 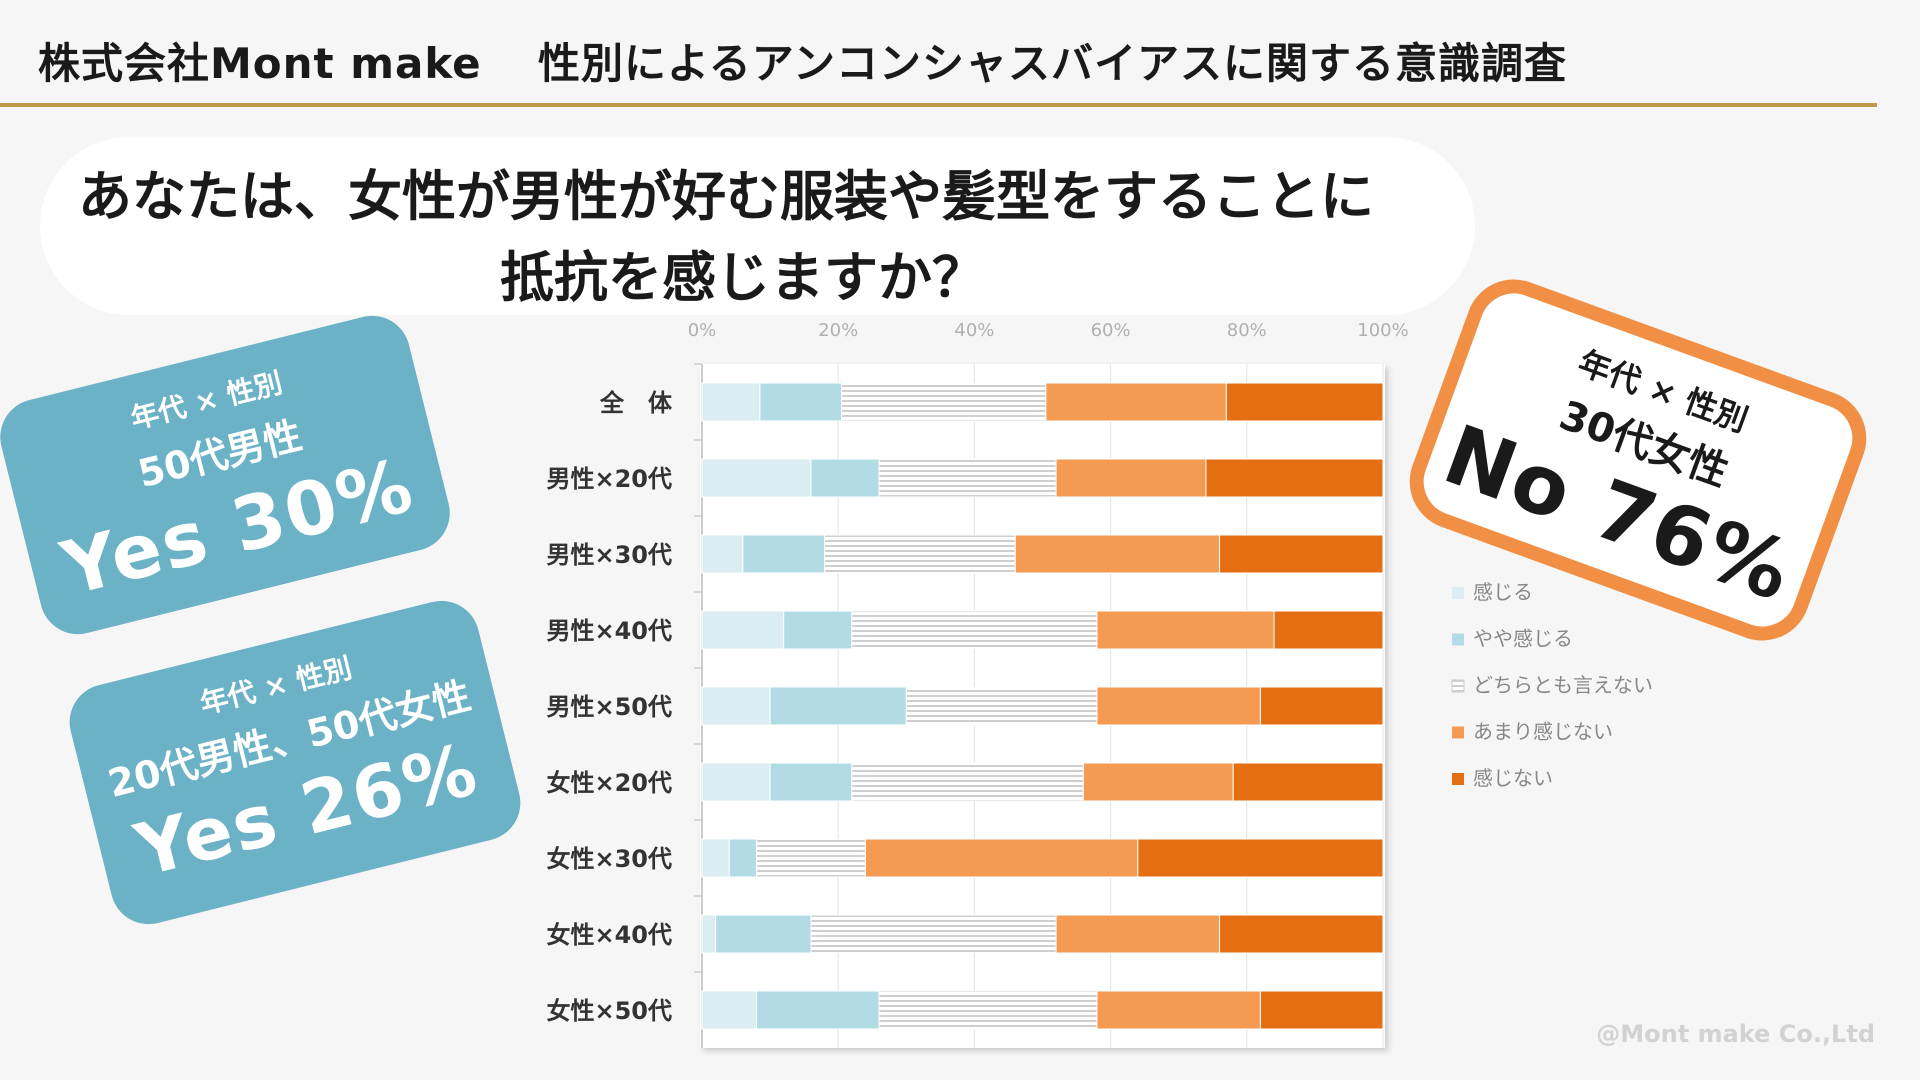 What do you see at coordinates (1543, 732) in the screenshot?
I see `legend-label: あまり感じない` at bounding box center [1543, 732].